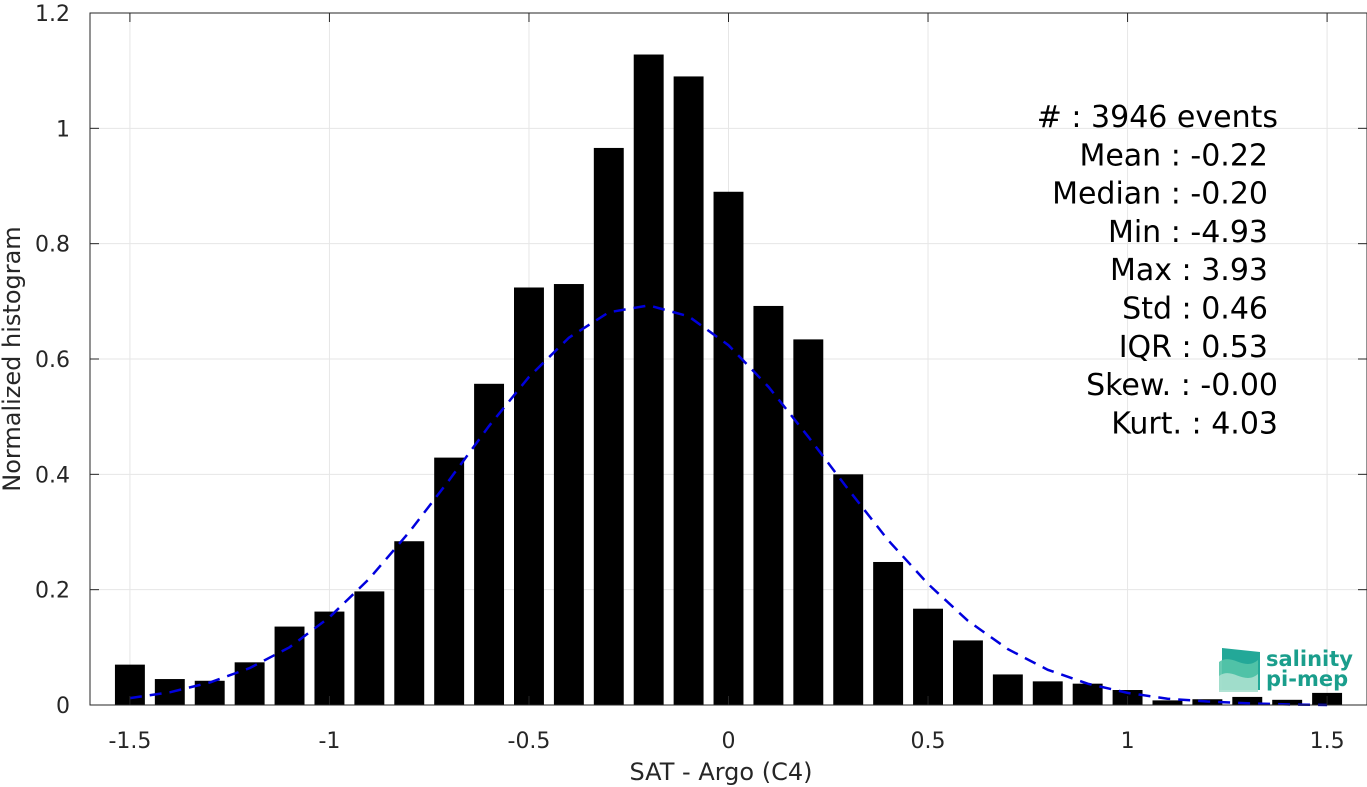  Describe the element at coordinates (129, 741) in the screenshot. I see `x-tick-label: -1.5` at that location.